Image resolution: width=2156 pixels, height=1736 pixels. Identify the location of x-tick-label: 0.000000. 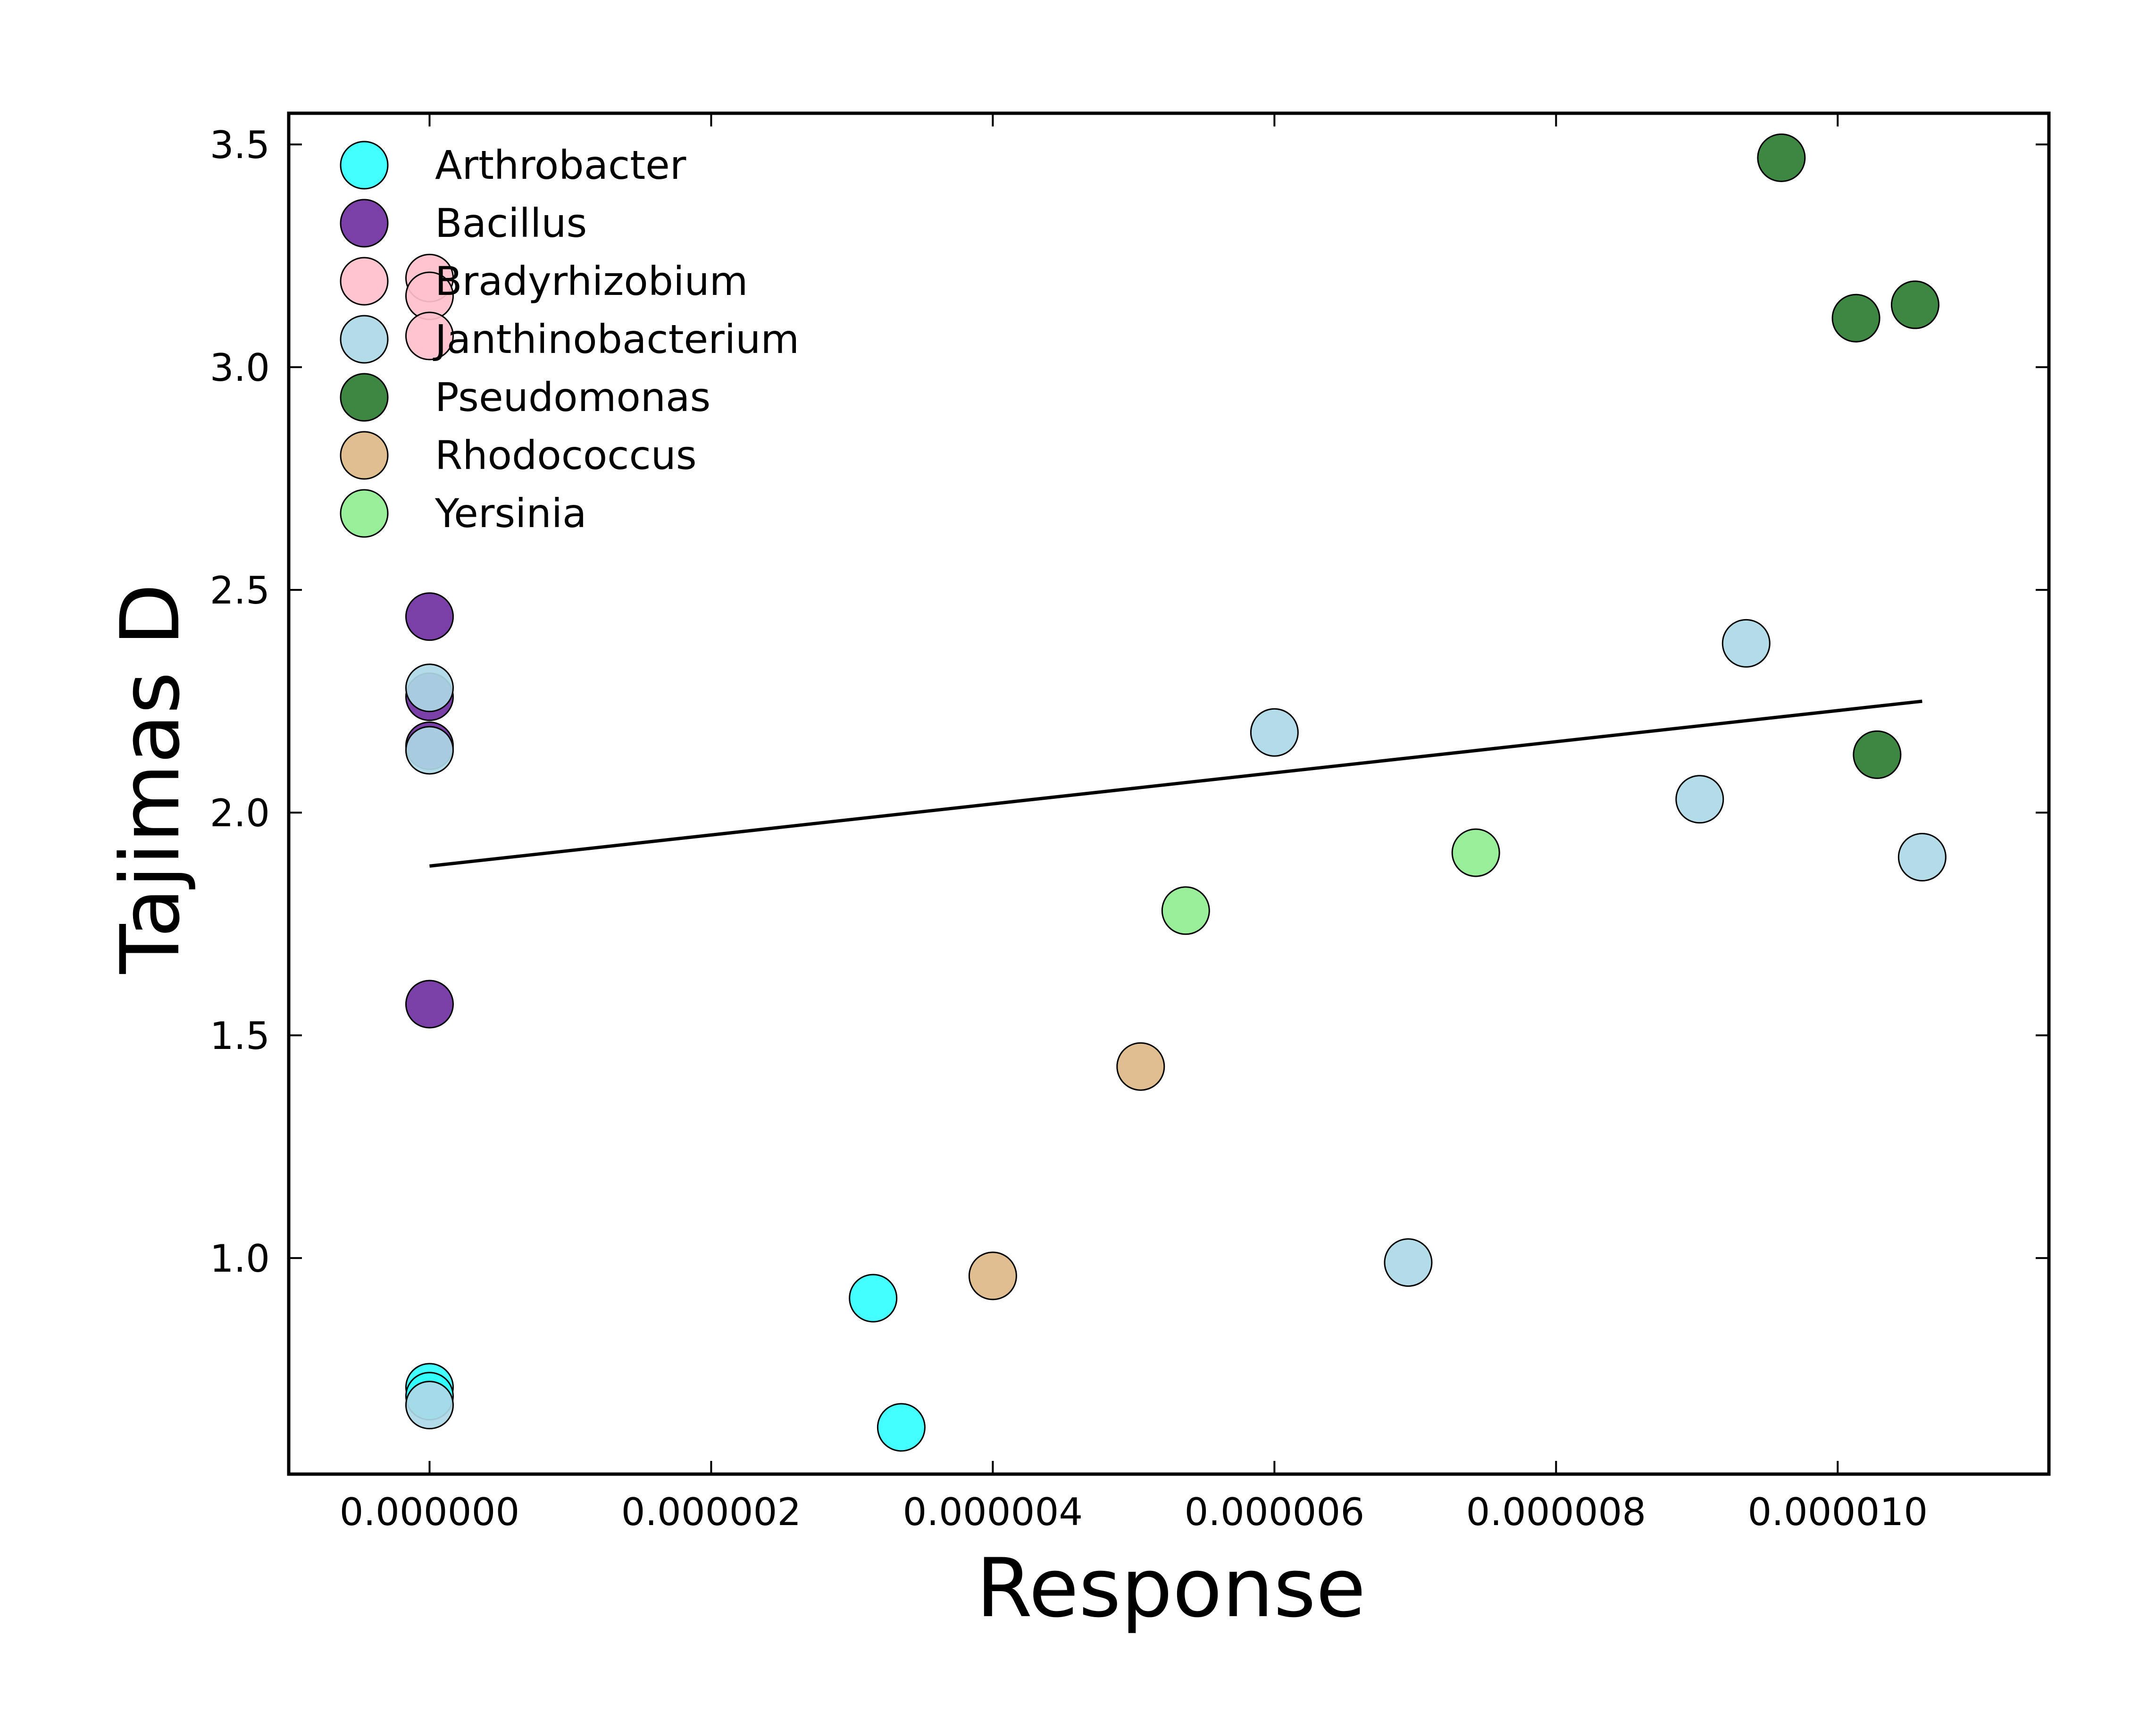
(430, 1512).